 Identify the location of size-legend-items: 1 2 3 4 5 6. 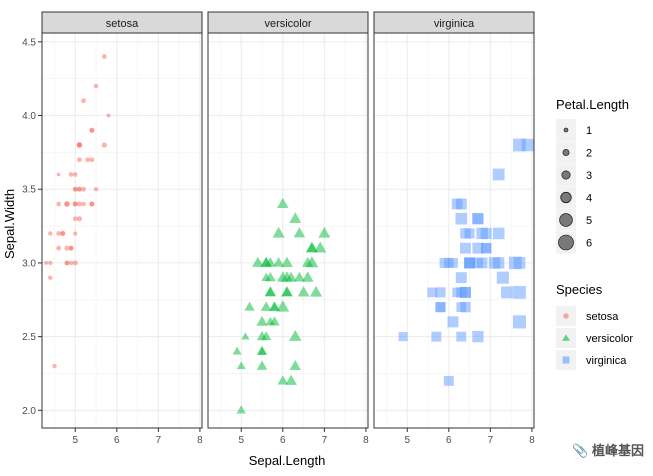
(574, 186).